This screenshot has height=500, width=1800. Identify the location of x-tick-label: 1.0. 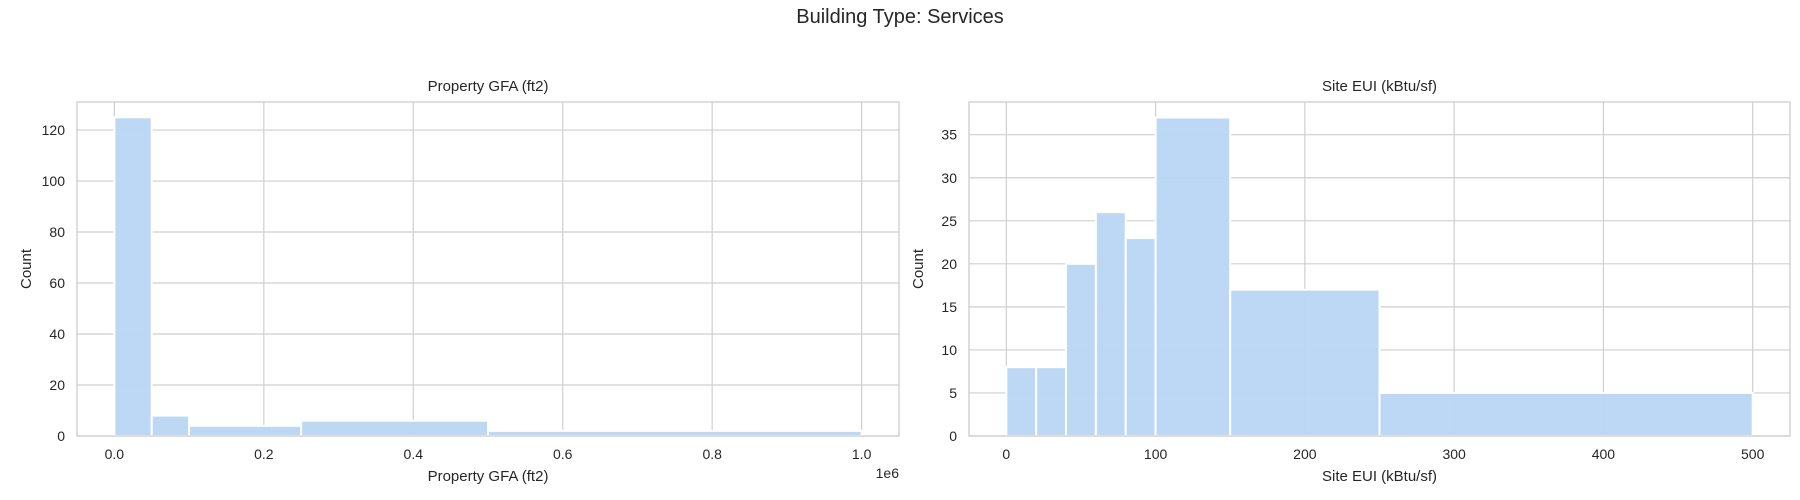
(862, 454).